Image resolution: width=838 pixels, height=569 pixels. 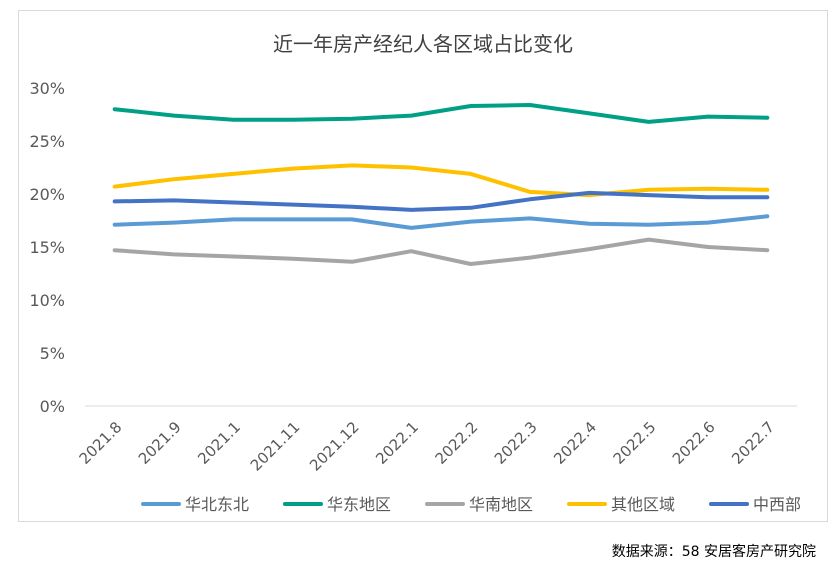 What do you see at coordinates (275, 446) in the screenshot?
I see `x-tick-label: 2021.11` at bounding box center [275, 446].